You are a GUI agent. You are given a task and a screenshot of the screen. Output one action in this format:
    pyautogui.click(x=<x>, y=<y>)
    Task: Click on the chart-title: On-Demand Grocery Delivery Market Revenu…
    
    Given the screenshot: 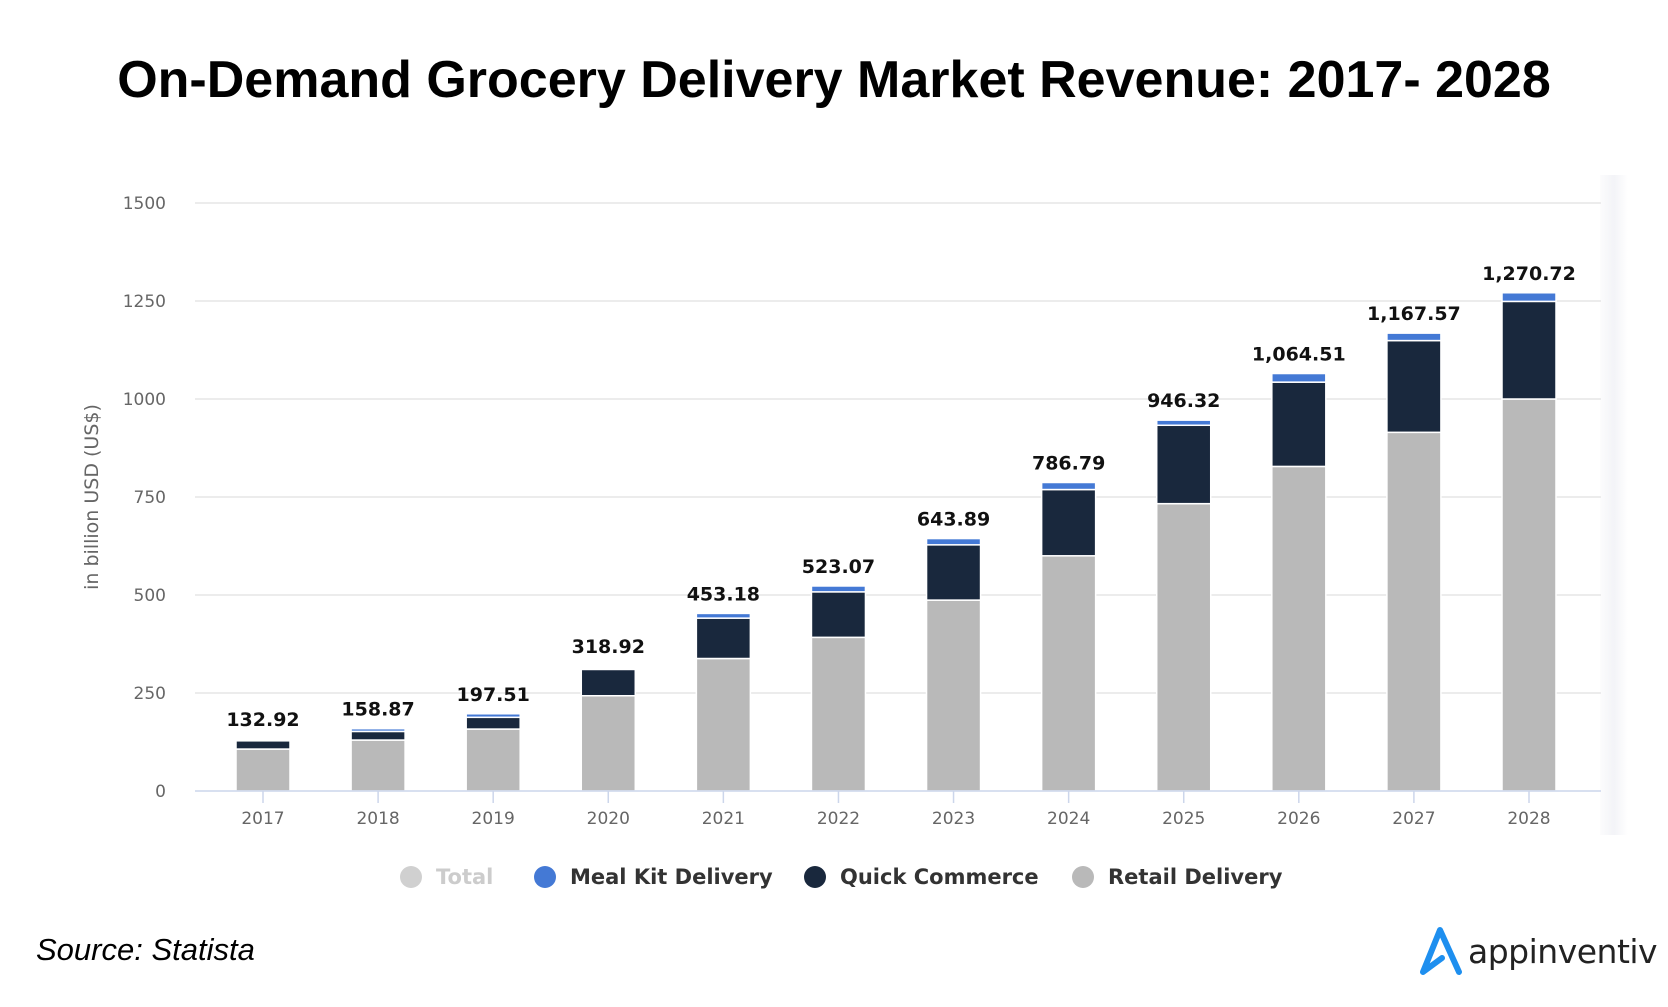 What is the action you would take?
    pyautogui.click(x=834, y=80)
    